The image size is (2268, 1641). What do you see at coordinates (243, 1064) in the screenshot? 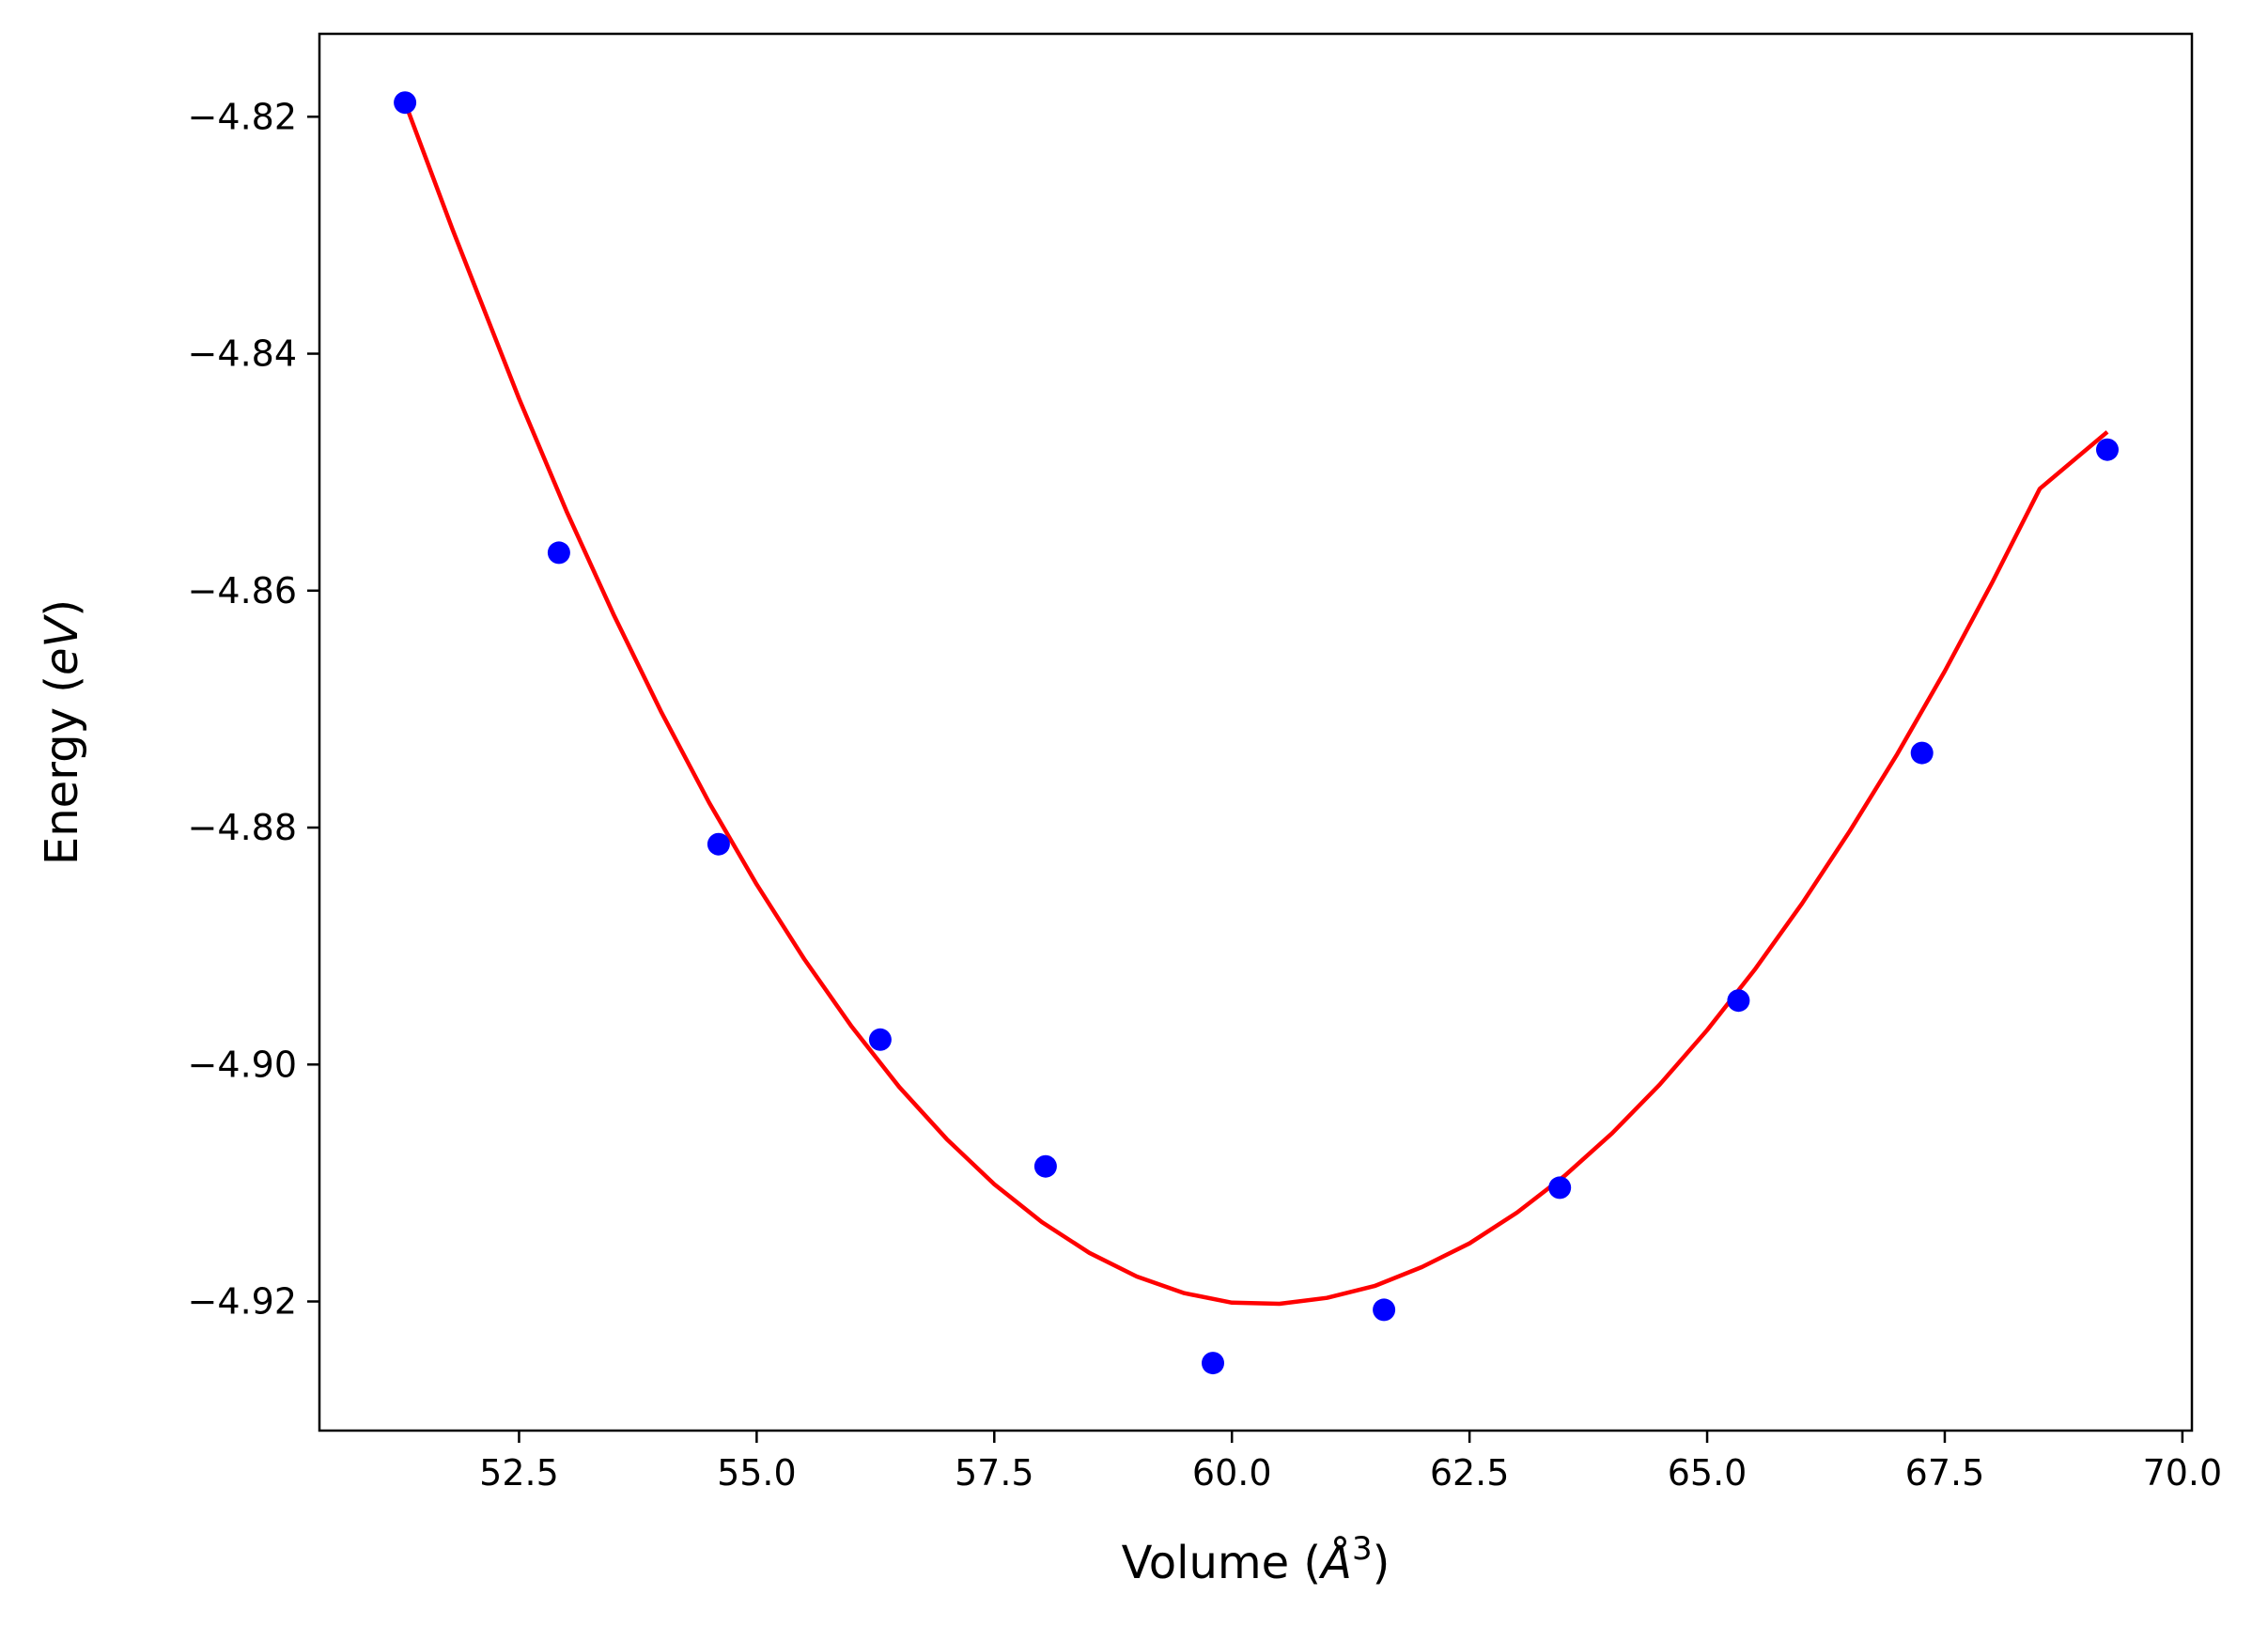
I see `y-tick-label: −4.90` at bounding box center [243, 1064].